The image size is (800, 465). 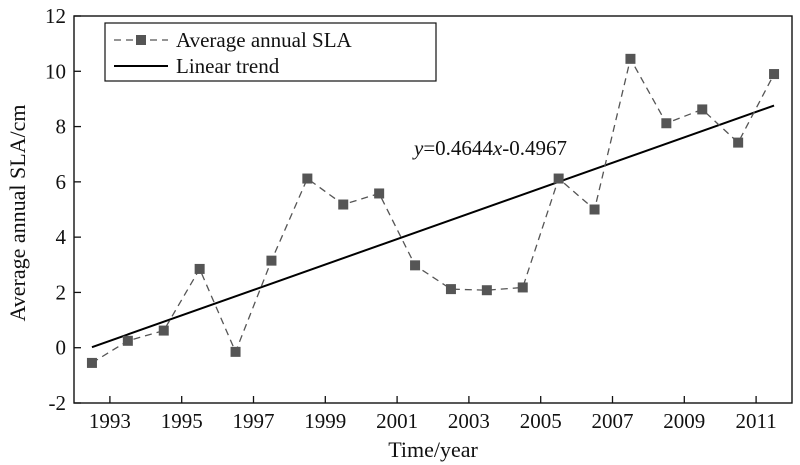 I want to click on y-axis: -2 0 2 4 6 8 10 12, so click(x=63, y=209).